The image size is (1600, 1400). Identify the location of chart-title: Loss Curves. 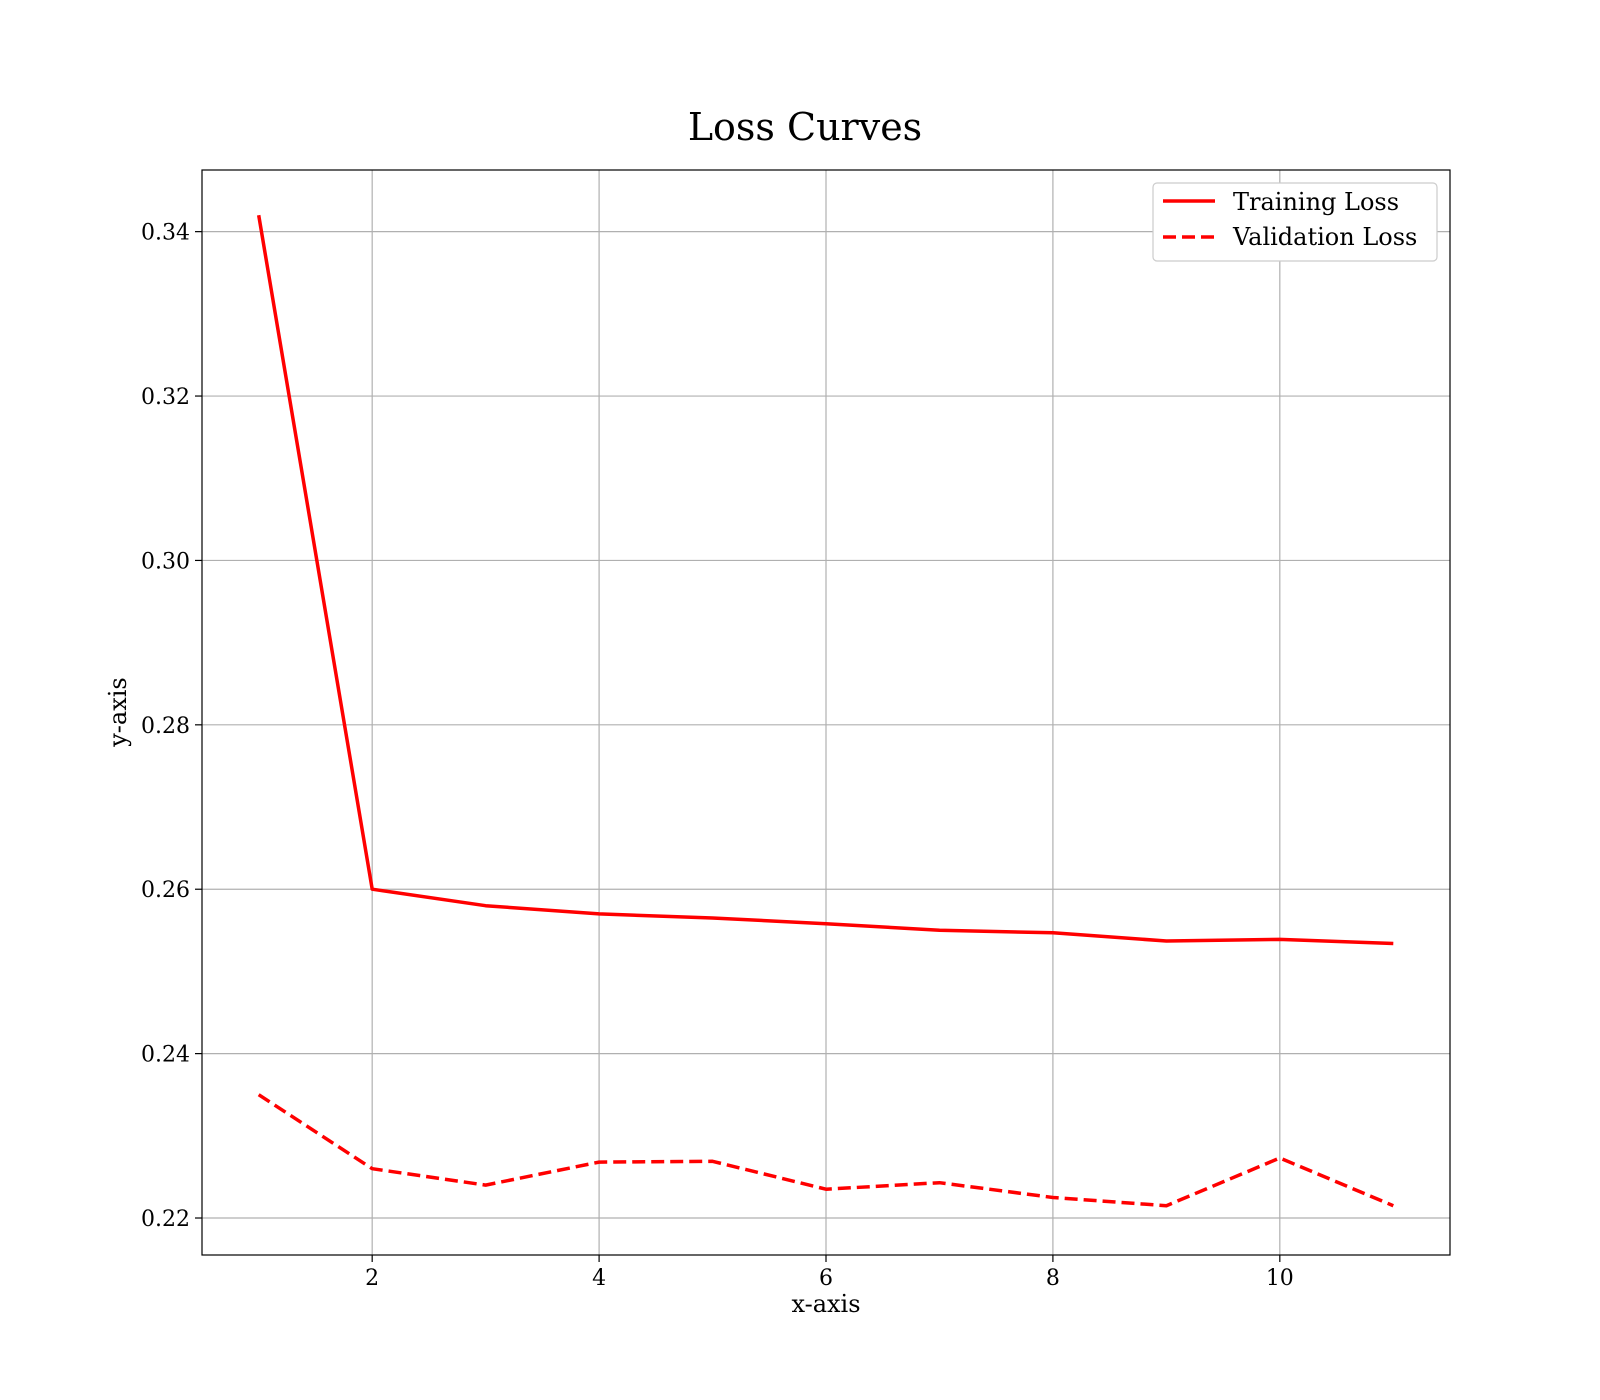
(805, 127).